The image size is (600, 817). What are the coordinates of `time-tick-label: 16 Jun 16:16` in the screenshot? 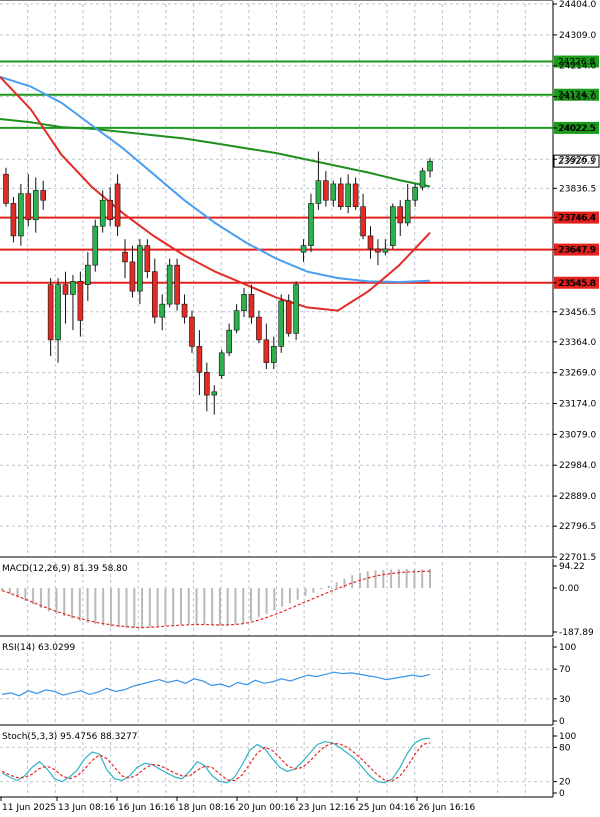 It's located at (146, 808).